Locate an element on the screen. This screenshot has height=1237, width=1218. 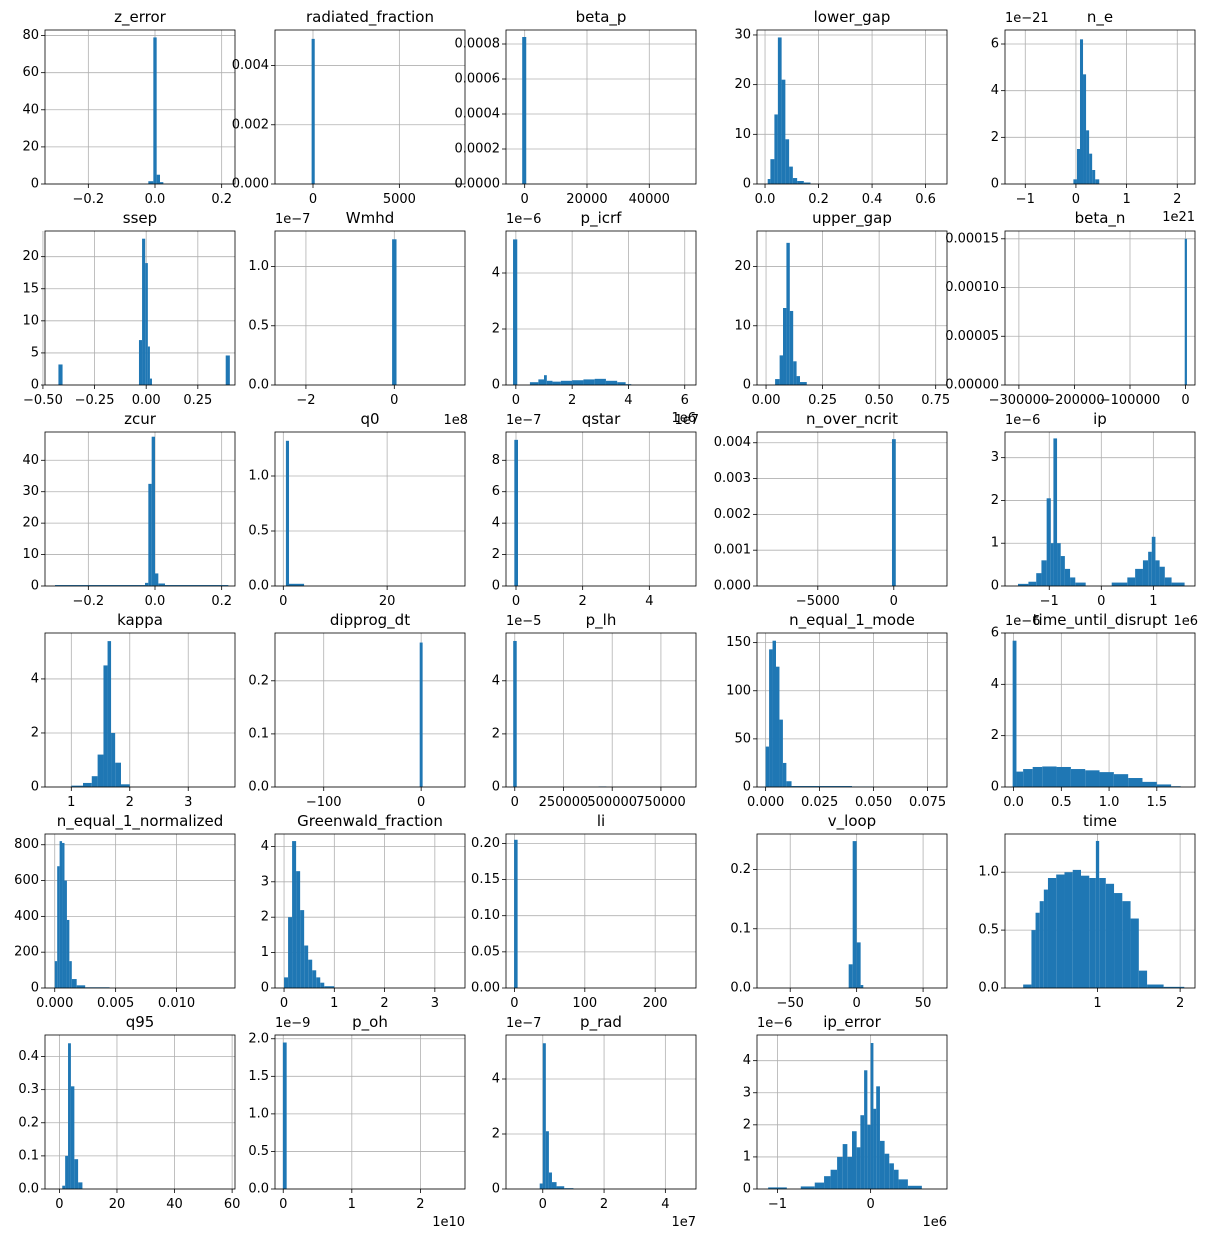
x-tick-label: 40 is located at coordinates (174, 1204).